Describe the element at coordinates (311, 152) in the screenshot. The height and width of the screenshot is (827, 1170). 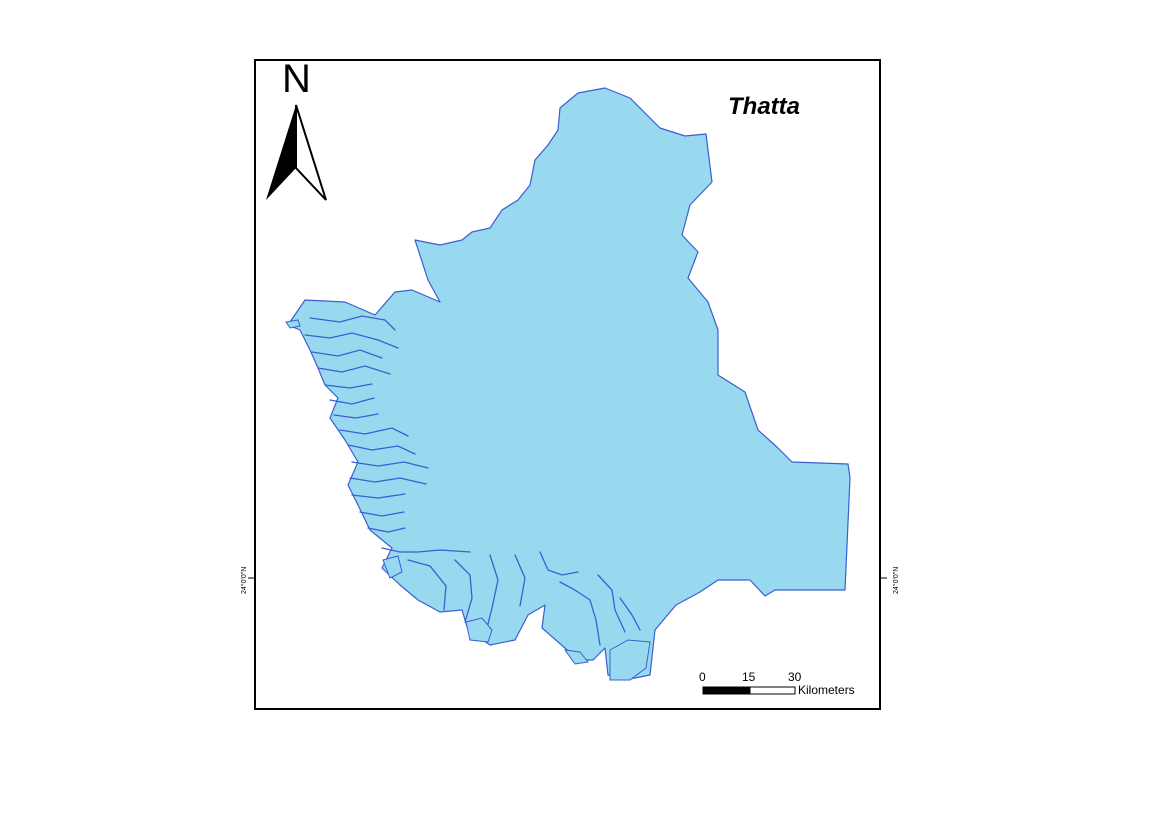
I see `north-arrow-right-half` at that location.